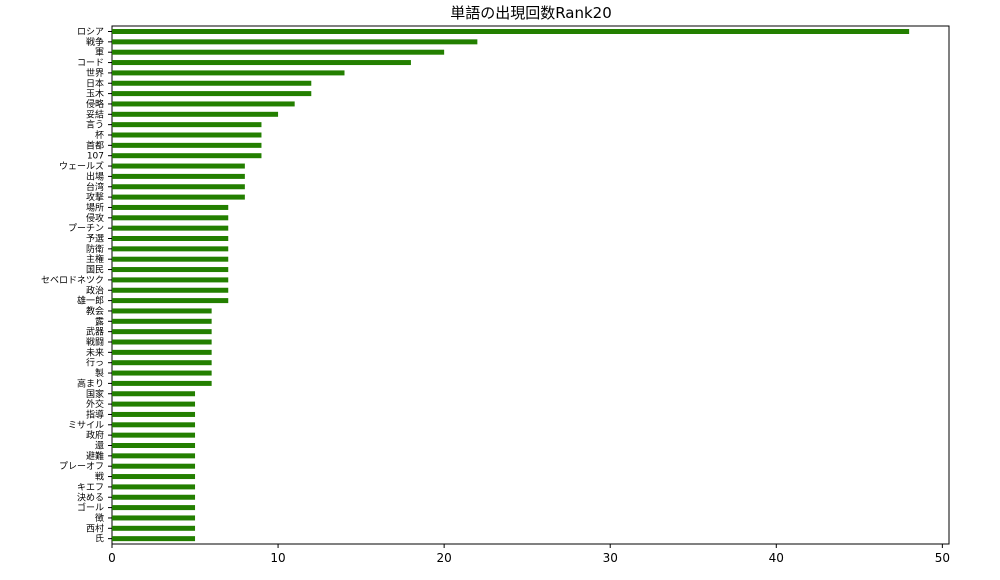  I want to click on y-tick-label: 攻撃, so click(95, 197).